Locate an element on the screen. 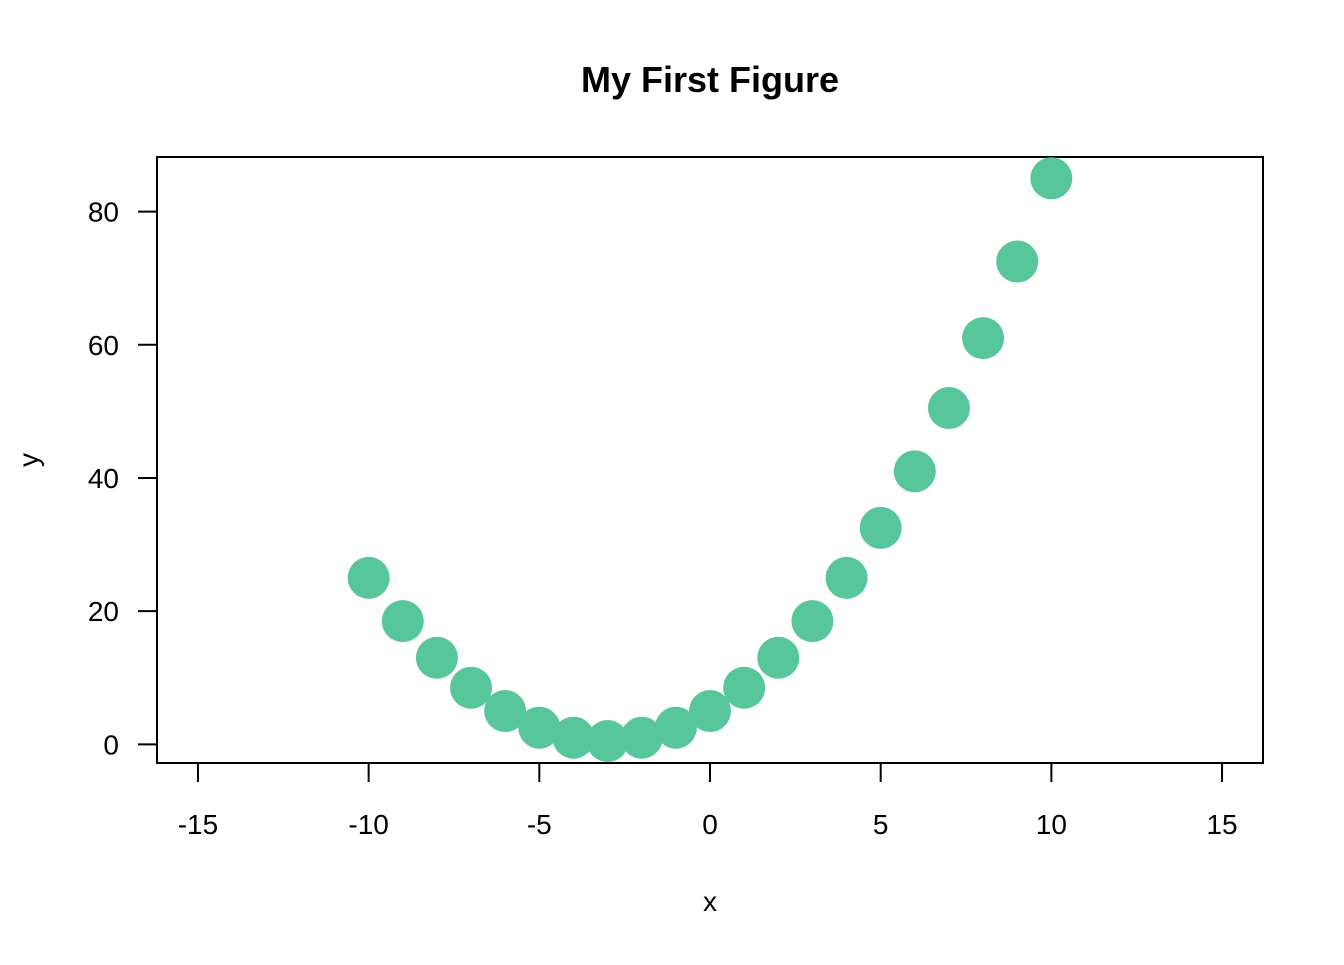 The image size is (1344, 965). x-axis-label: x is located at coordinates (710, 901).